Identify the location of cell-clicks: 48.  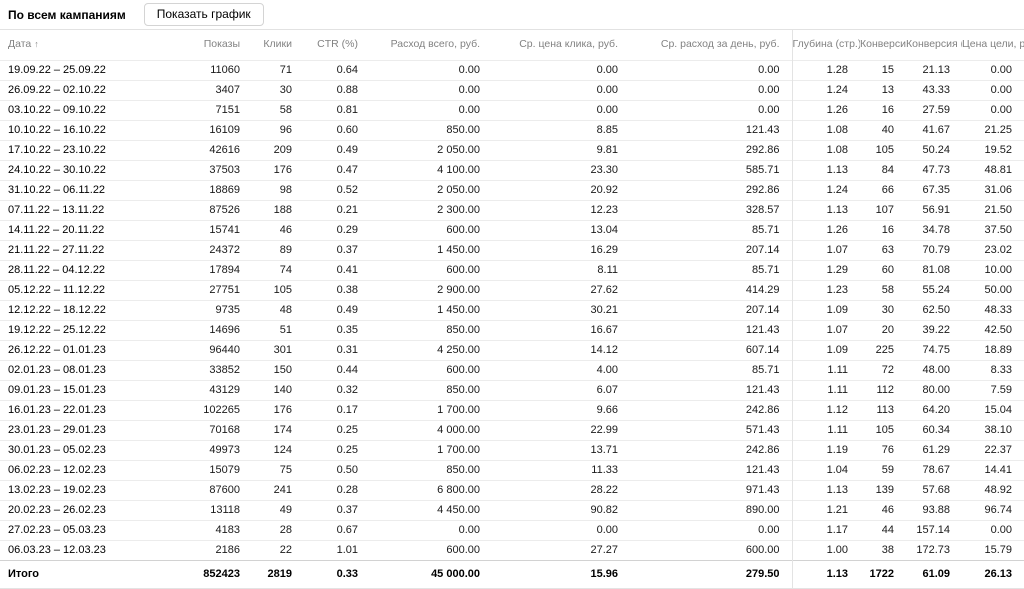
(278, 310).